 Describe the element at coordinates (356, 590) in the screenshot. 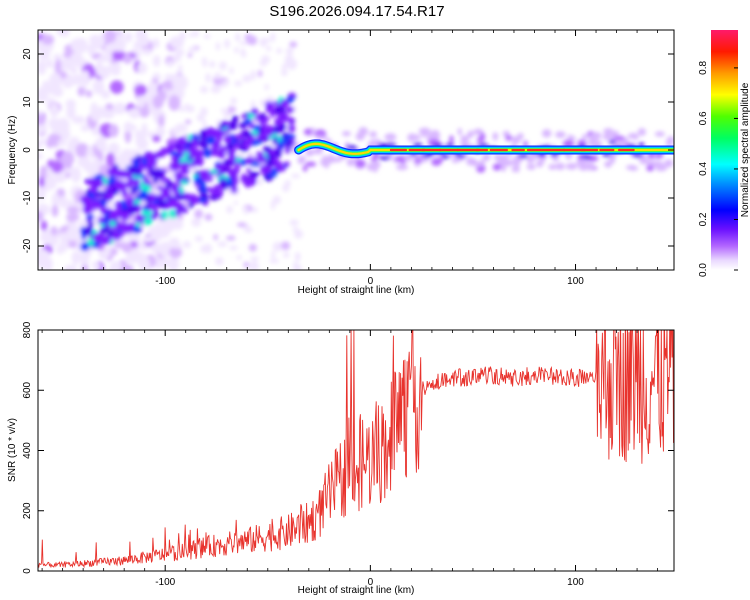

I see `snr-x-label: Height of straight line (km)` at that location.